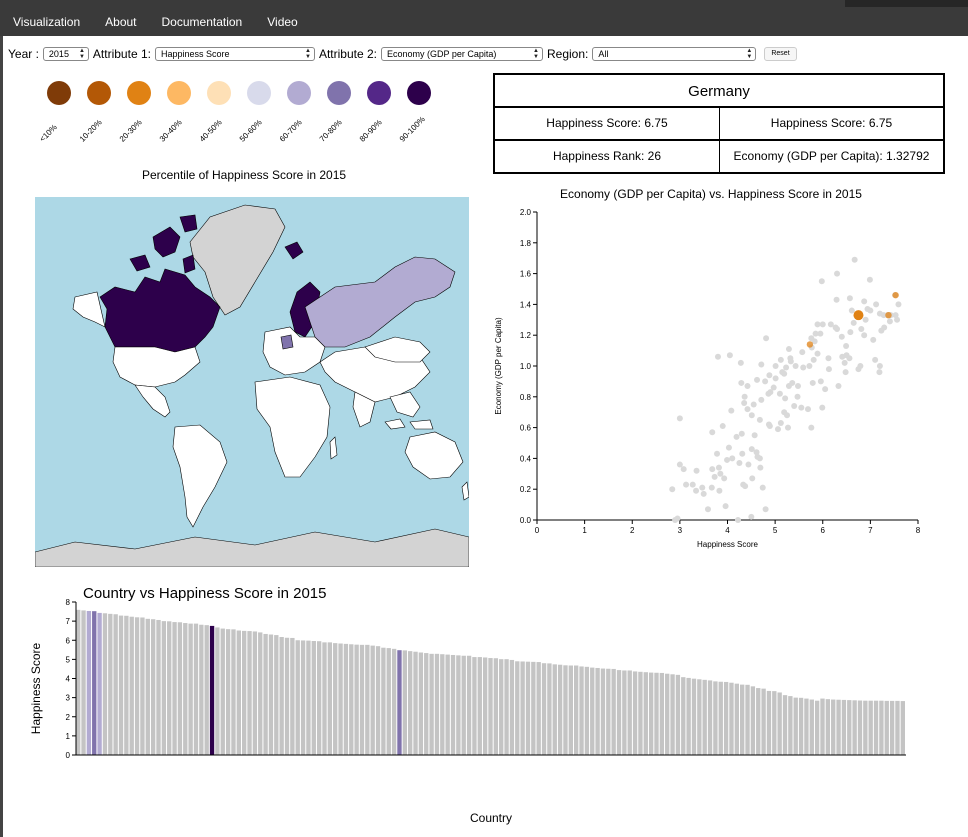 Image resolution: width=968 pixels, height=837 pixels. Describe the element at coordinates (780, 54) in the screenshot. I see `reset-button: Reset` at that location.